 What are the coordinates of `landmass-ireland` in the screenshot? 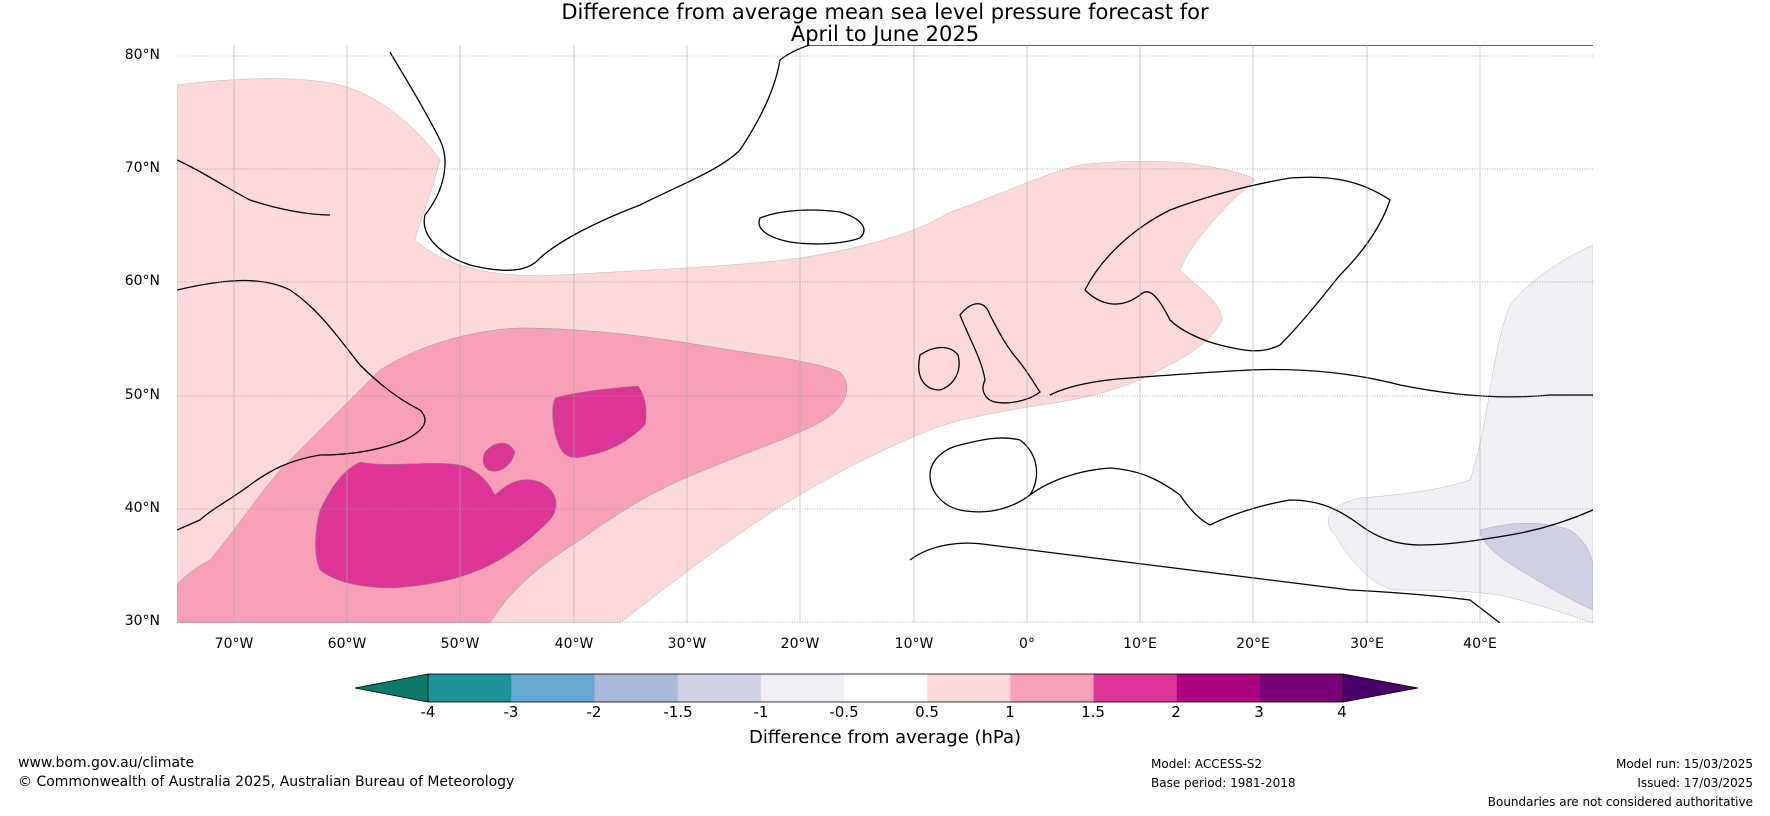 It's located at (939, 368).